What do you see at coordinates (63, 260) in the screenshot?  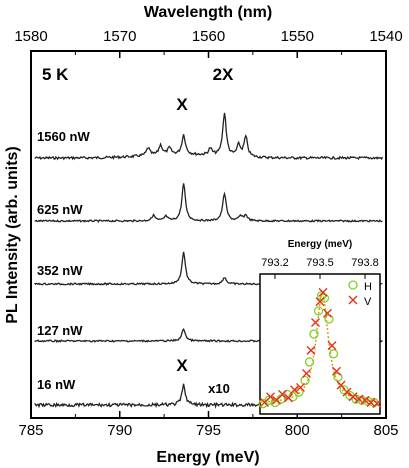 I see `series-labels: 1560 nW 625 nW 352 nW 127 nW 16 nW` at bounding box center [63, 260].